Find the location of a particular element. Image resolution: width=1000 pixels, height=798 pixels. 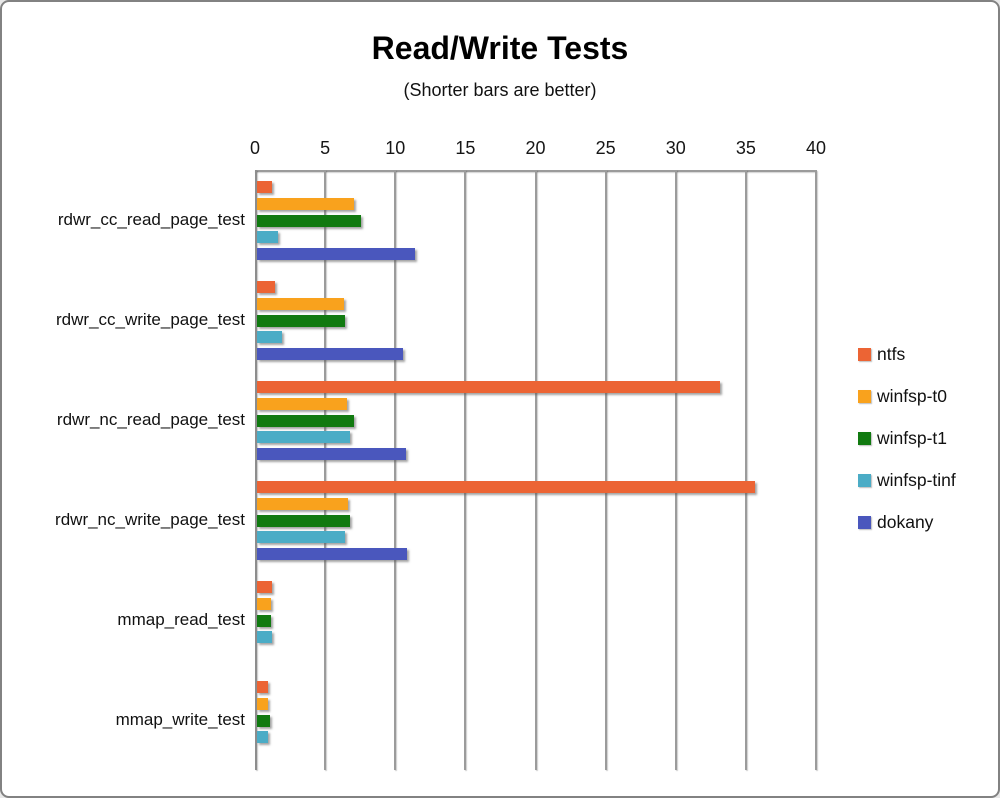

x-tick-label: 40 is located at coordinates (816, 148).